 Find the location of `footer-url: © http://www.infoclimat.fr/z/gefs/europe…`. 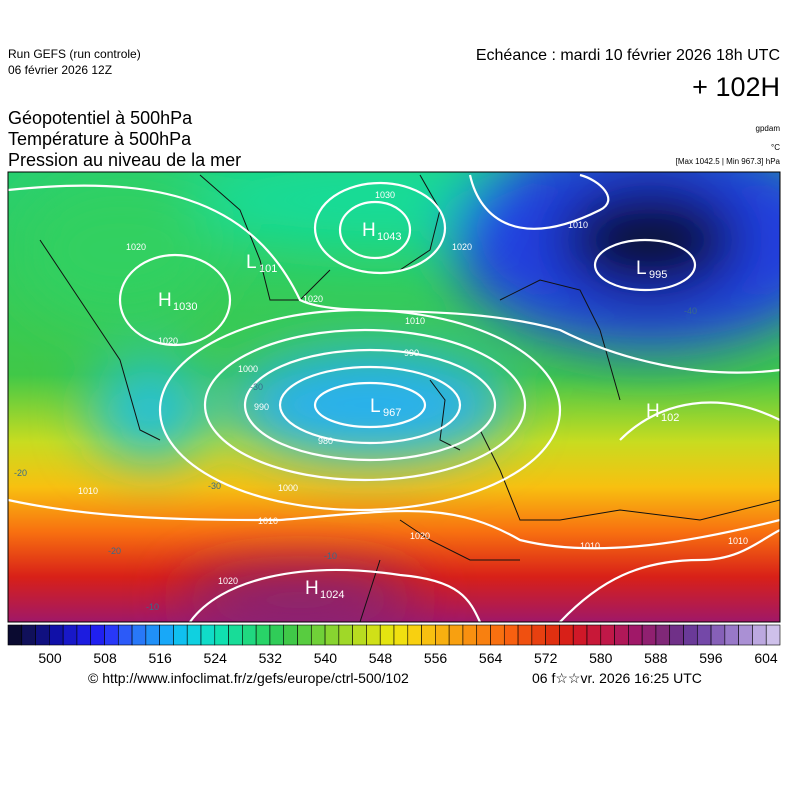

footer-url: © http://www.infoclimat.fr/z/gefs/europe… is located at coordinates (248, 678).